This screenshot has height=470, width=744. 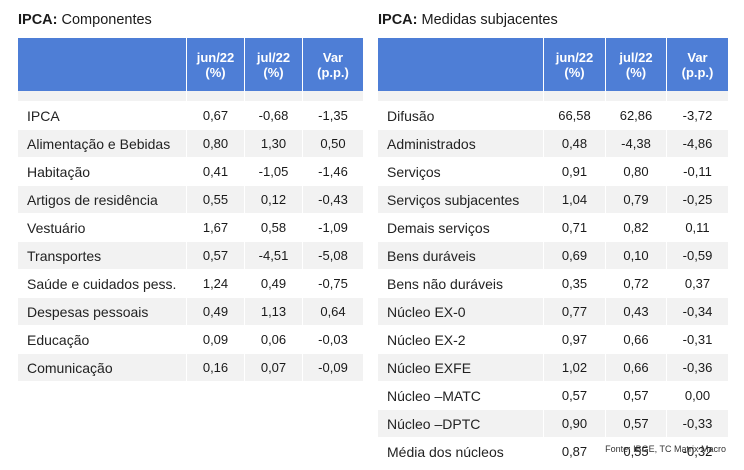 What do you see at coordinates (102, 368) in the screenshot?
I see `row-label: Comunicação` at bounding box center [102, 368].